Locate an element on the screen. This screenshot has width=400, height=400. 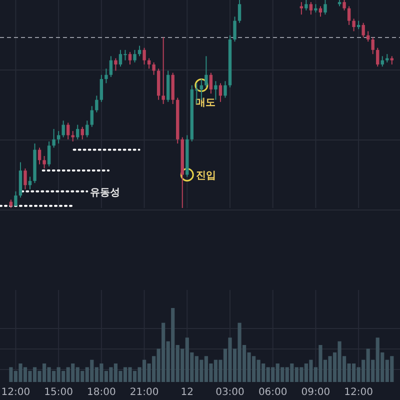
x-tick-label: 03:00 is located at coordinates (230, 392).